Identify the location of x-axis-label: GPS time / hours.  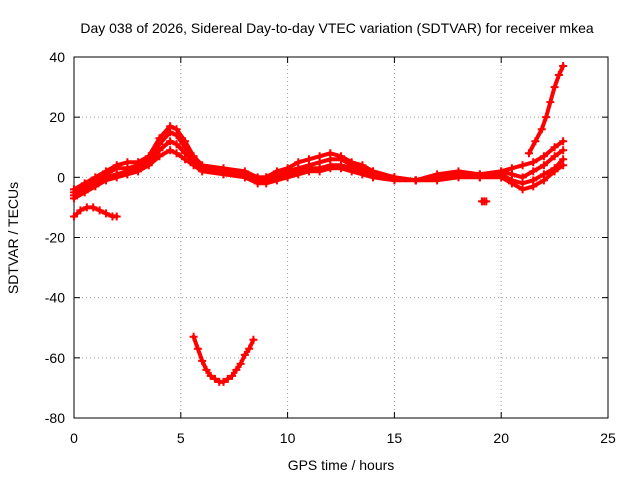
(341, 465).